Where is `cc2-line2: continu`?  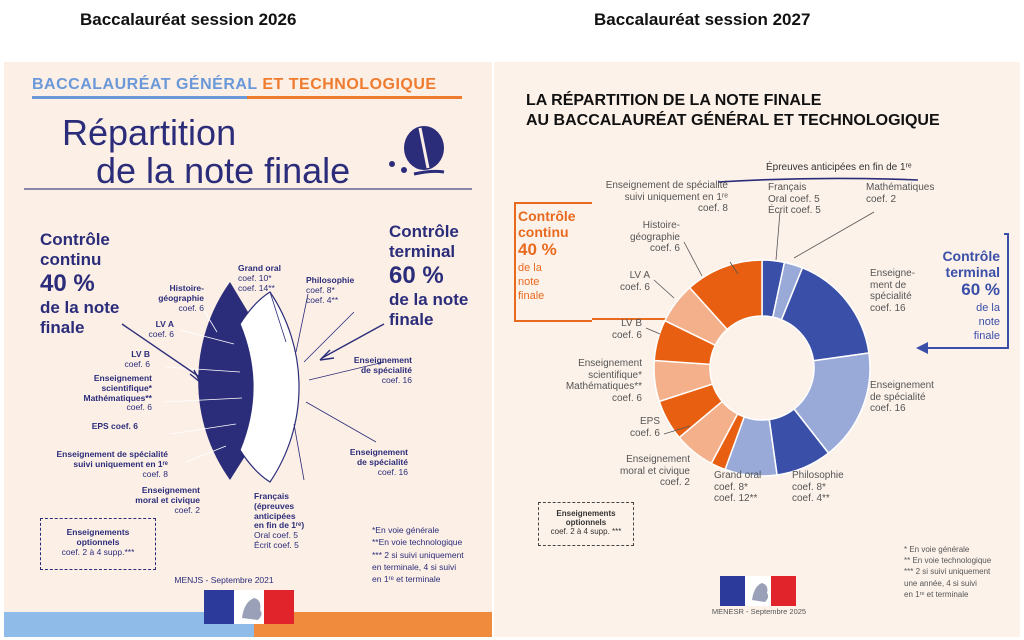
cc2-line2: continu is located at coordinates (543, 232).